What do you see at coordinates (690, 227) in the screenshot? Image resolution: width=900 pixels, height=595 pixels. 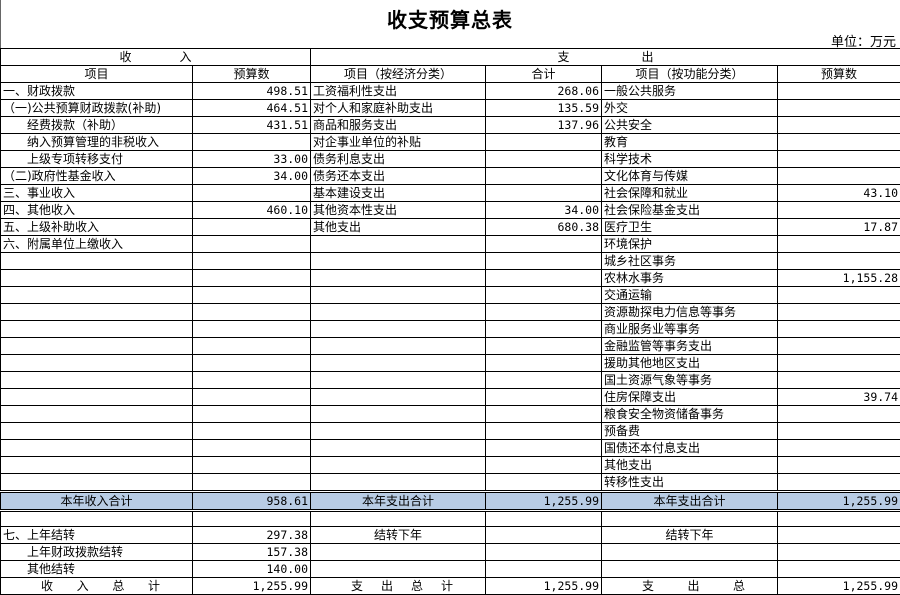 I see `cell: 医疗卫生` at bounding box center [690, 227].